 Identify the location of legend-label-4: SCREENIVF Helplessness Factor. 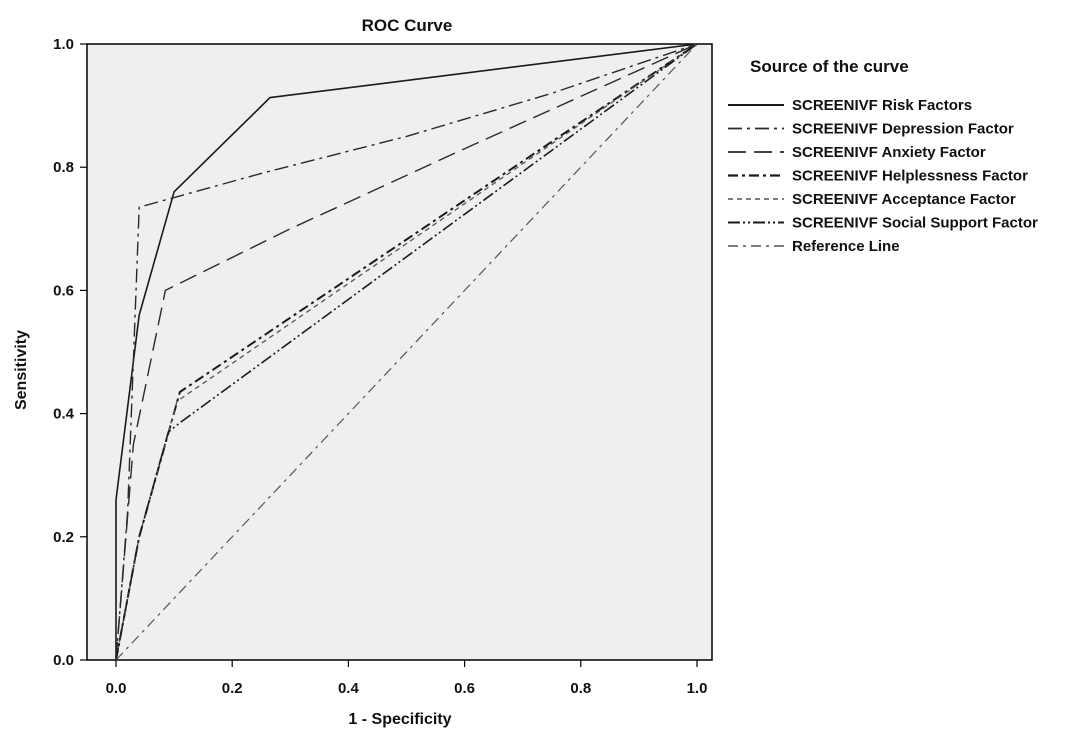
(910, 176).